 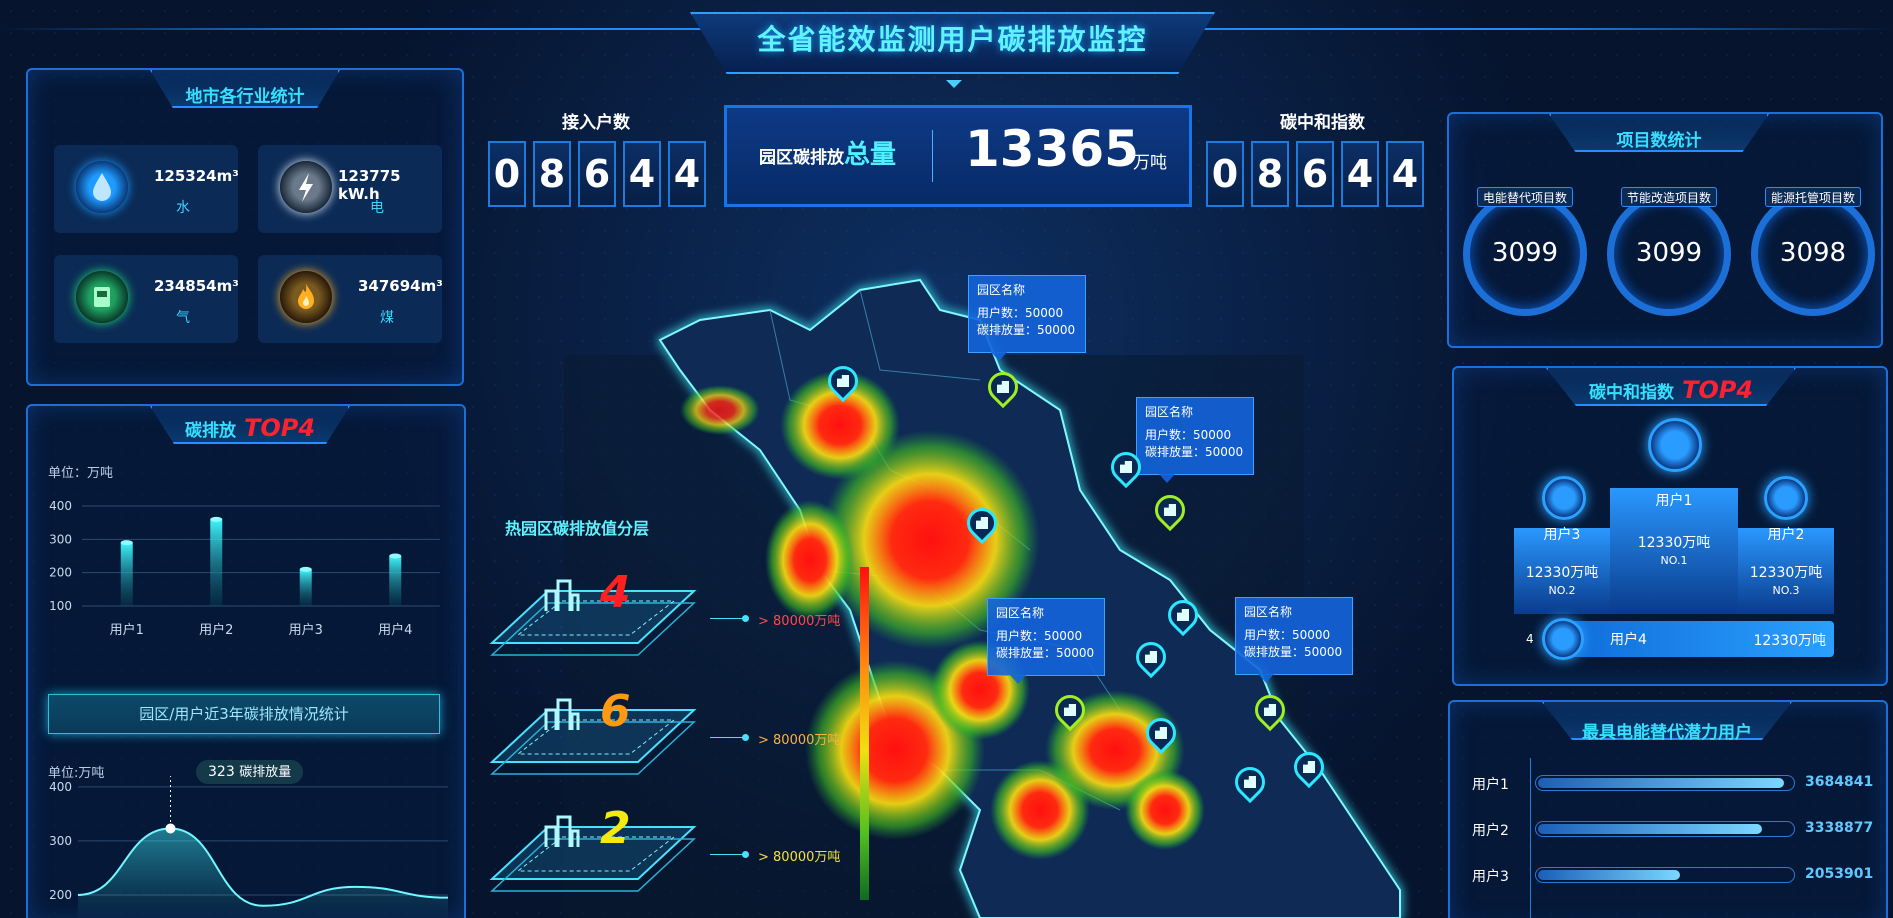 I want to click on stat-card-electric: 123775 kW.h 电, so click(x=350, y=189).